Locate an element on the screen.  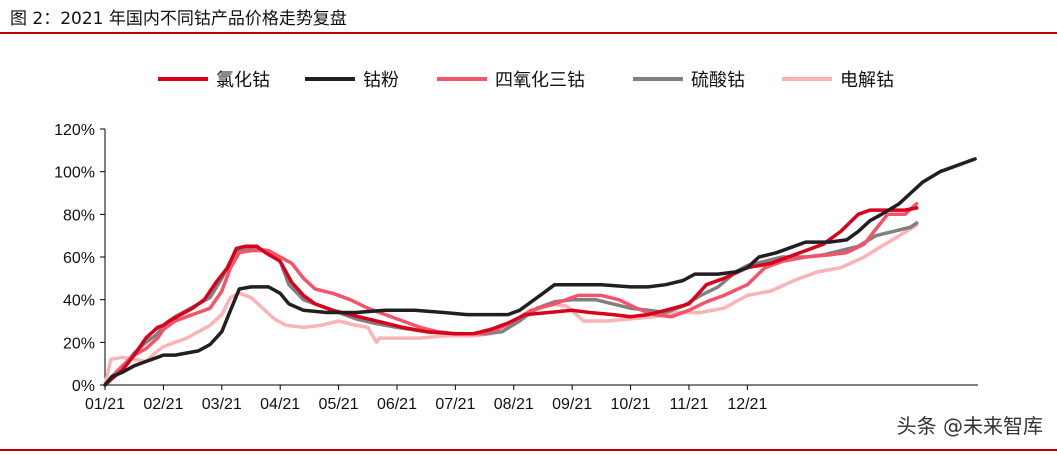
legend-label: 硫酸钴 is located at coordinates (718, 80).